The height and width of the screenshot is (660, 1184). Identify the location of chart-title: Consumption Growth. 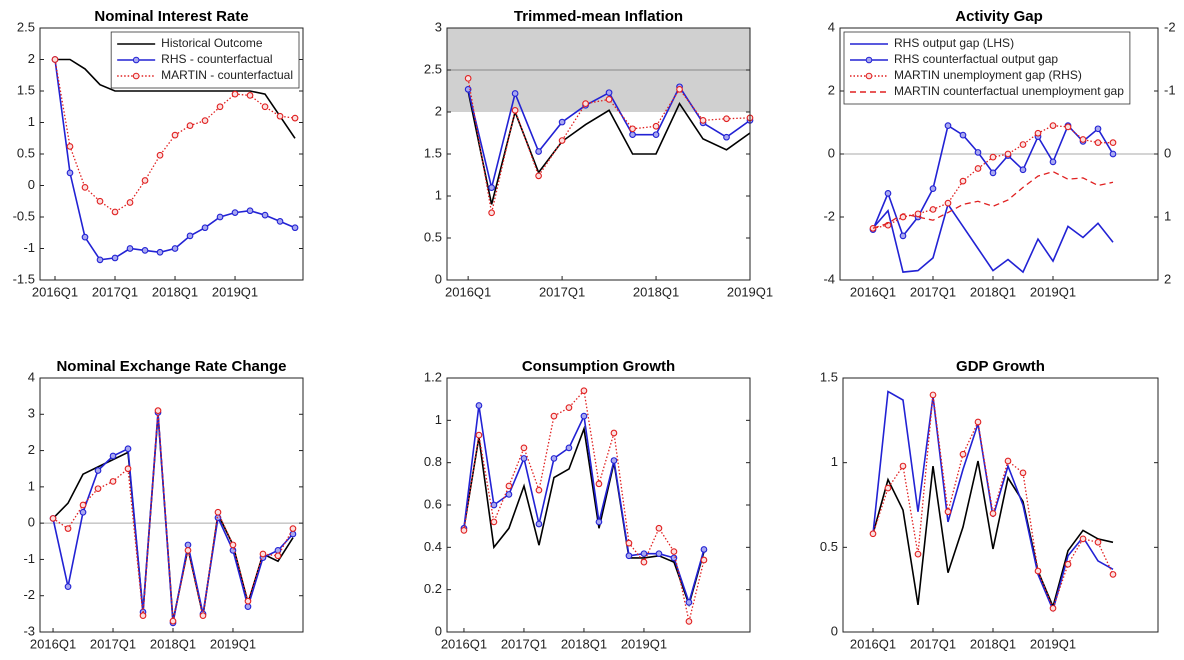
(598, 366).